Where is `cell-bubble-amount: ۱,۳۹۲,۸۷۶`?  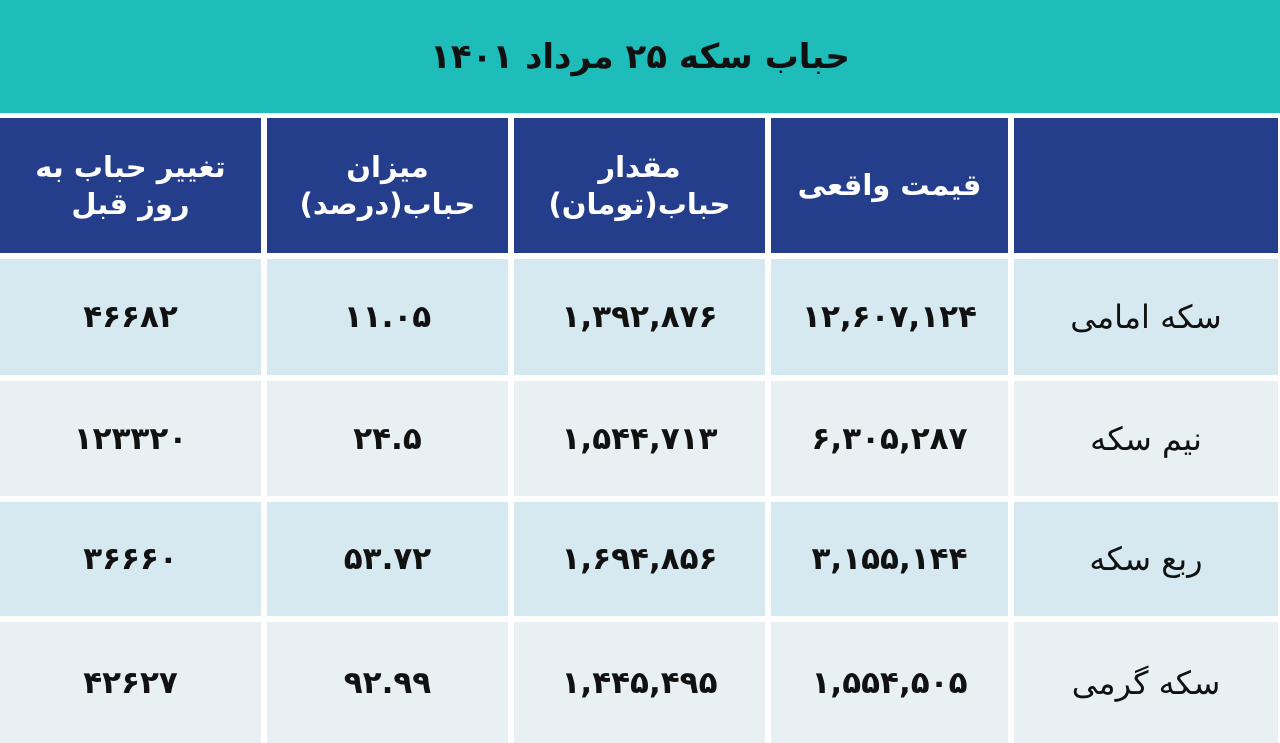 cell-bubble-amount: ۱,۳۹۲,۸۷۶ is located at coordinates (639, 317).